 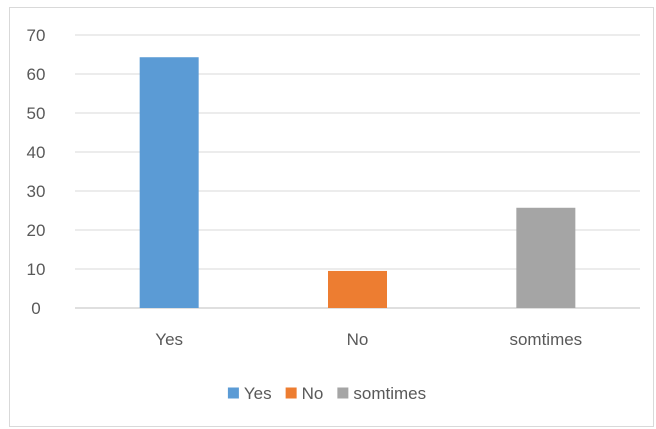 I want to click on bar-yes, so click(x=169, y=183).